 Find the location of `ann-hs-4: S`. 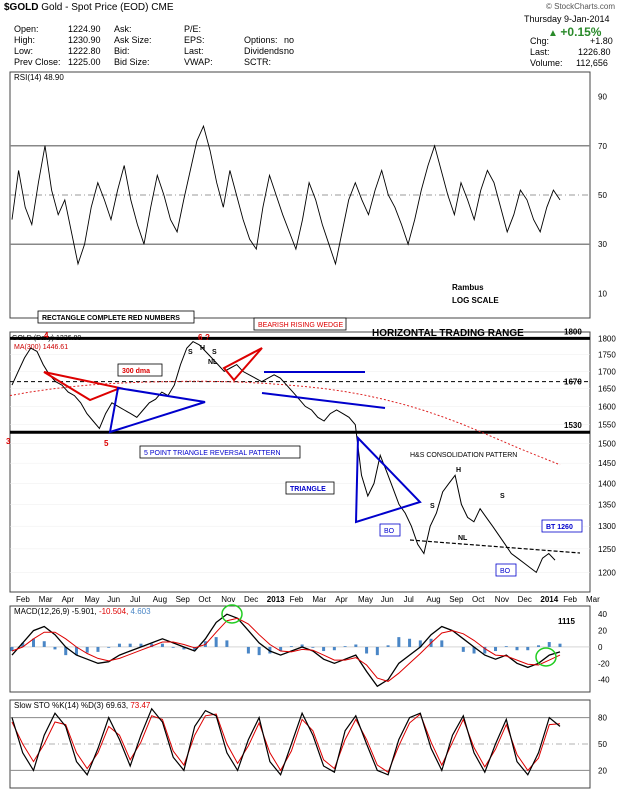

ann-hs-4: S is located at coordinates (432, 506).